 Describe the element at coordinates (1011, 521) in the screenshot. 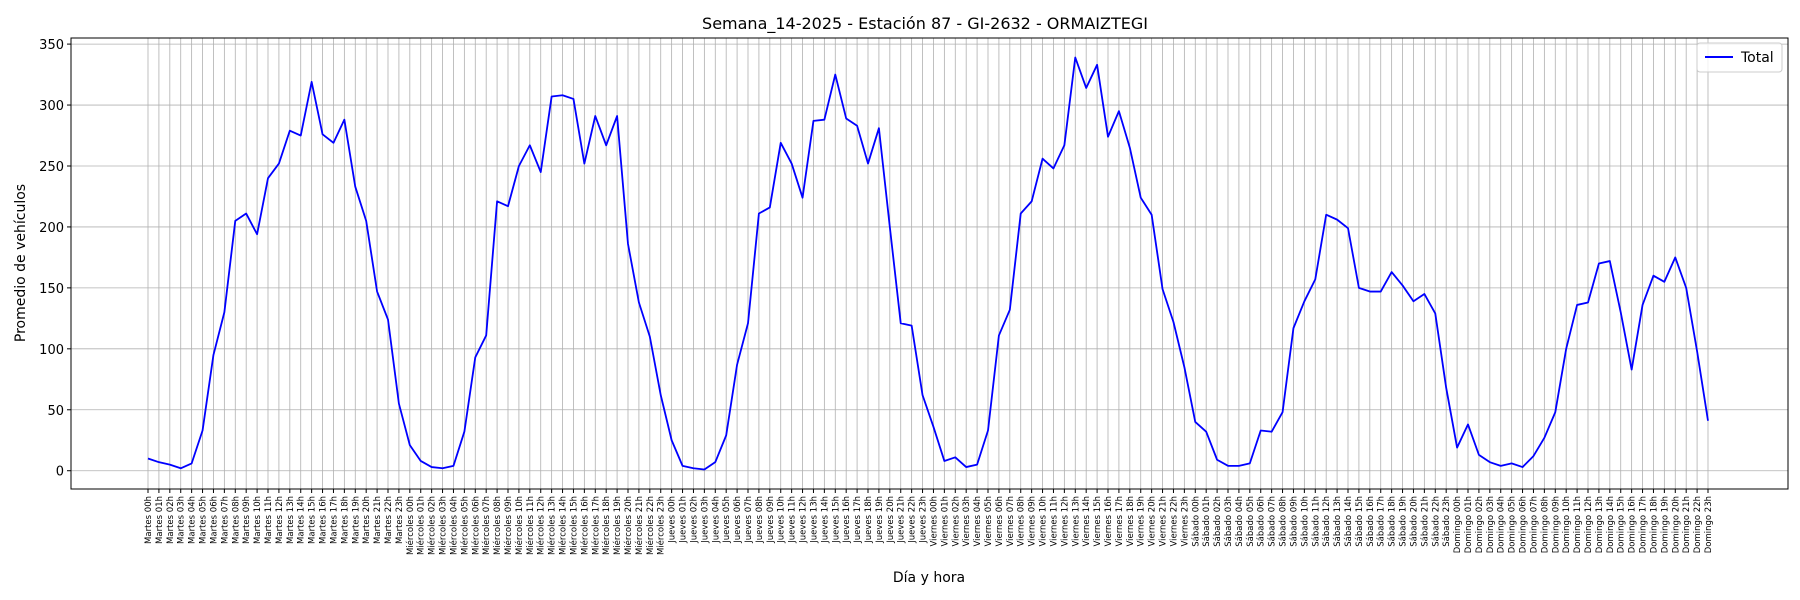

I see `x-tick-label: Viernes 07h` at that location.